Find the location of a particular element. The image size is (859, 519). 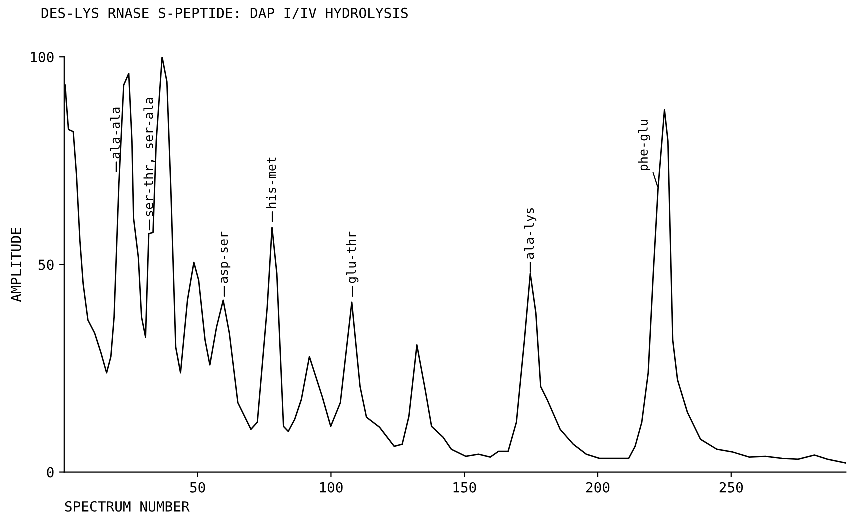

x-tick-label: 100 is located at coordinates (331, 487).